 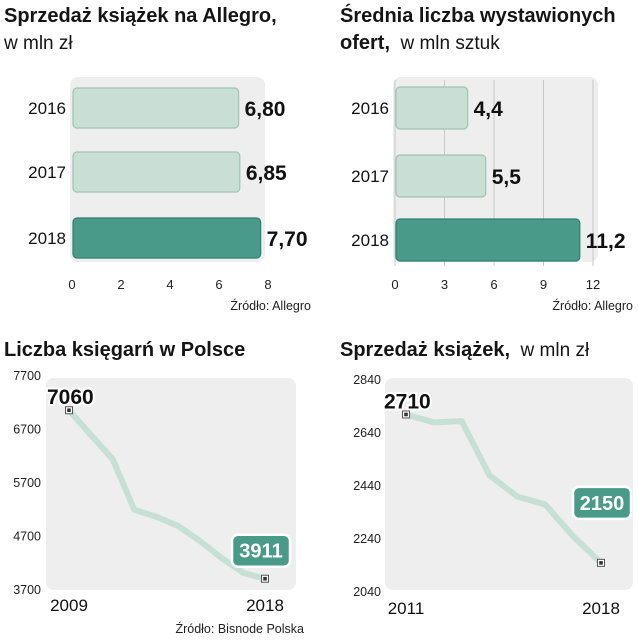 I want to click on chart1-tick-label: 8, so click(x=267, y=284).